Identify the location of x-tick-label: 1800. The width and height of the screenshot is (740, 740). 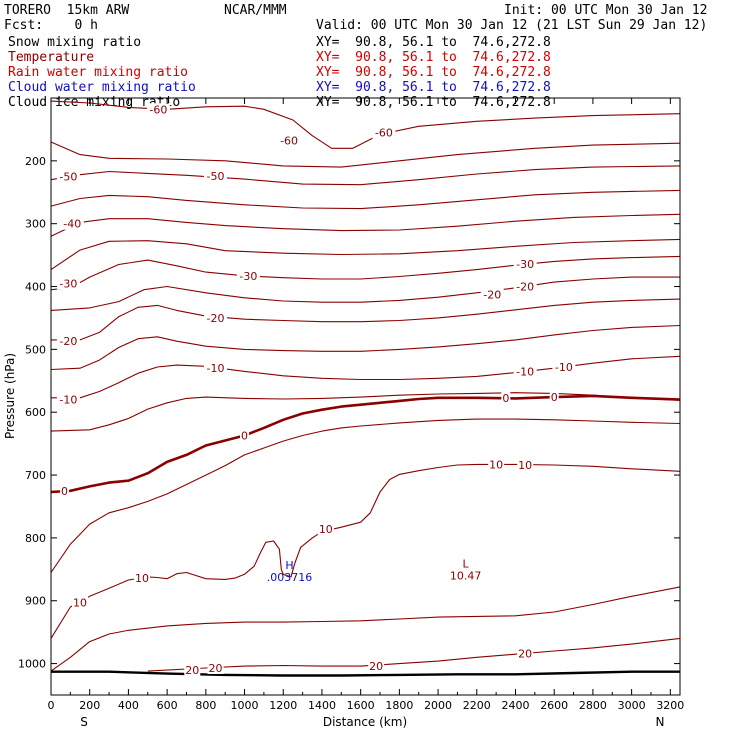
(399, 705).